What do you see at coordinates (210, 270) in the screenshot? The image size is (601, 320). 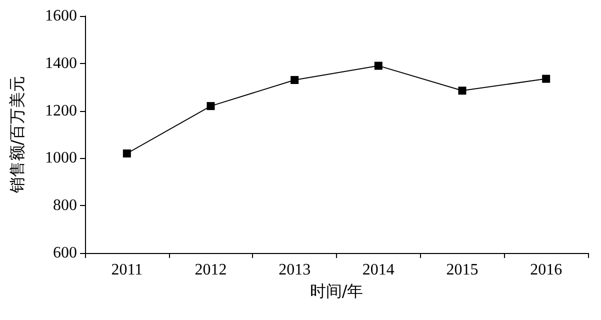 I see `x-tick-label: 2012` at bounding box center [210, 270].